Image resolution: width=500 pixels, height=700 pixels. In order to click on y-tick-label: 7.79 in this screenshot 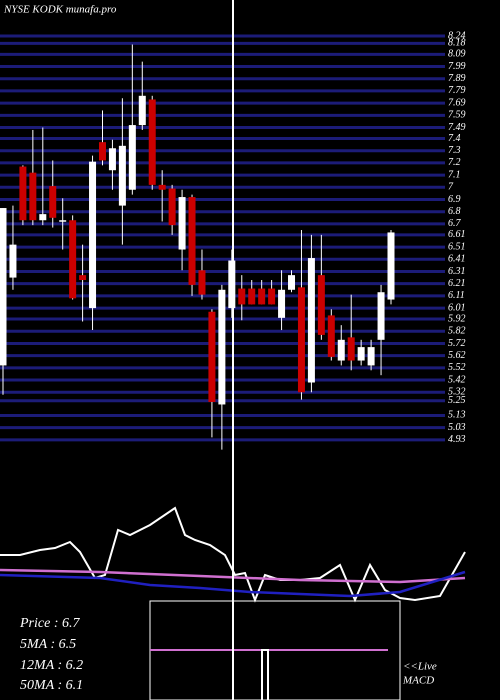, I will do `click(457, 90)`.